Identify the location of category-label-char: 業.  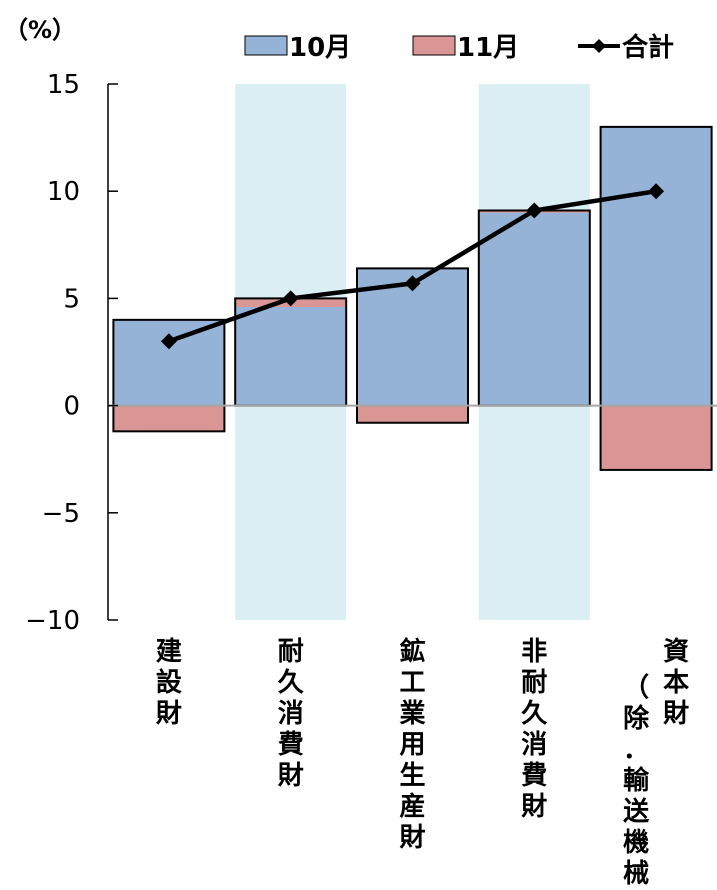
(412, 714).